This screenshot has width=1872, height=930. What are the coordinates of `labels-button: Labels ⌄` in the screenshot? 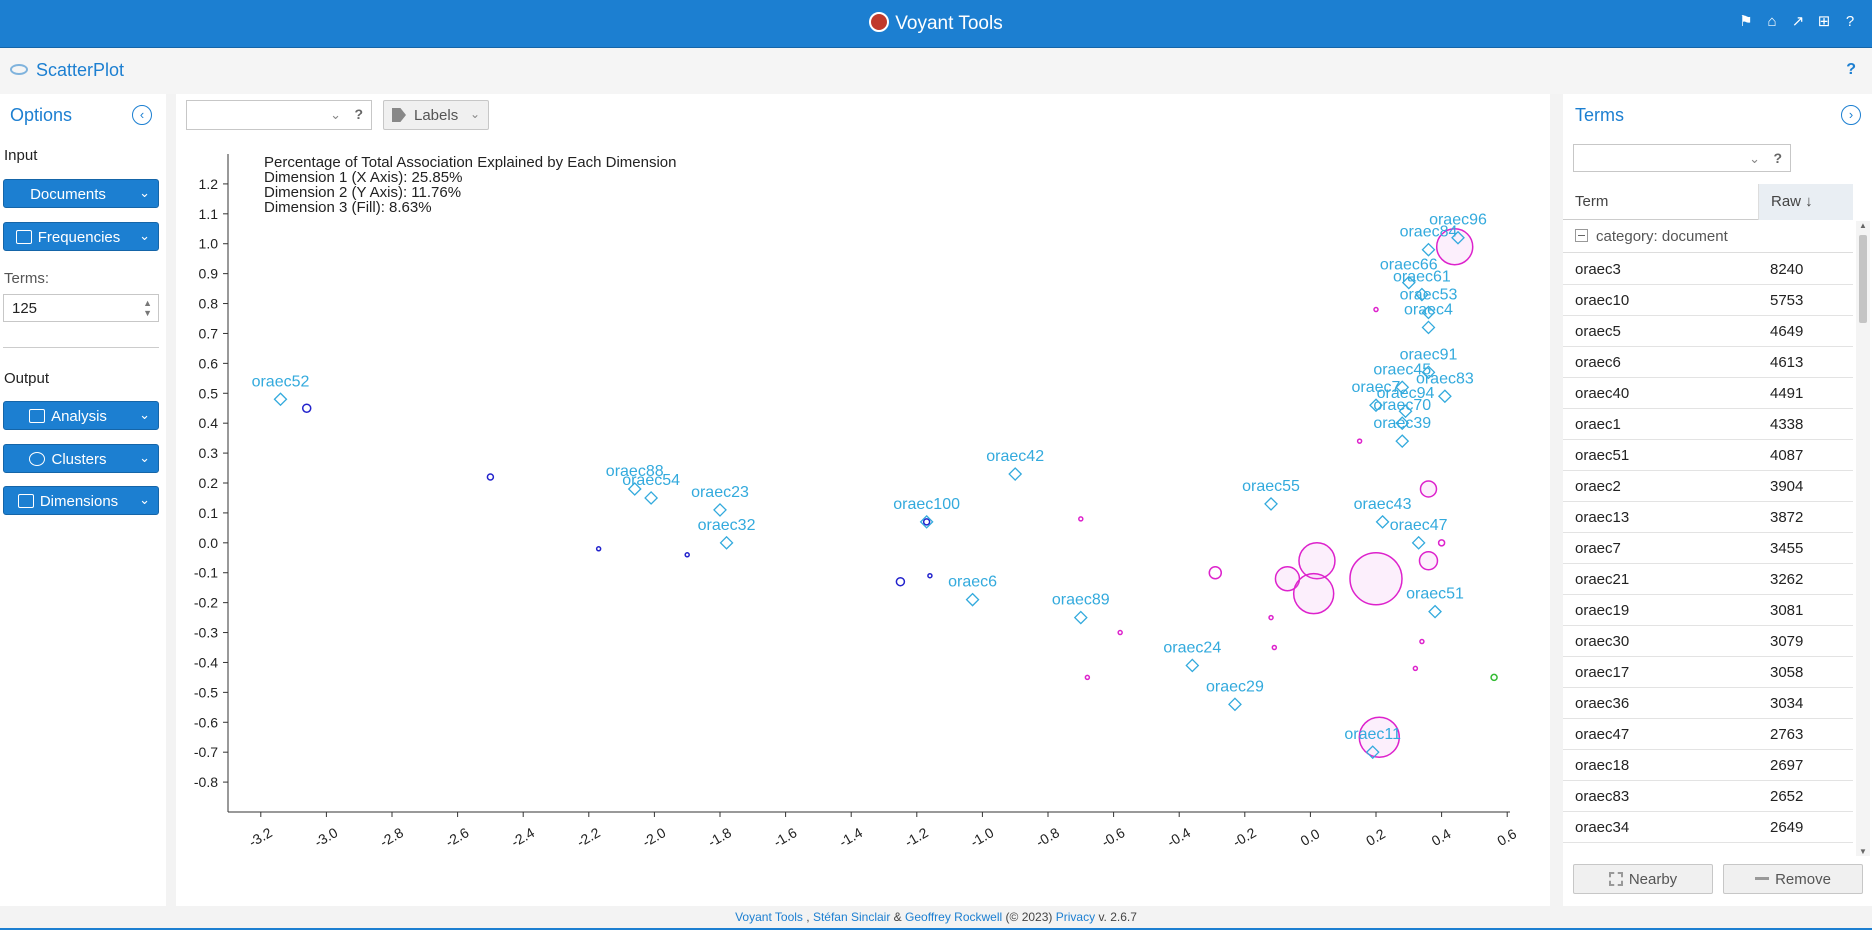 It's located at (436, 115).